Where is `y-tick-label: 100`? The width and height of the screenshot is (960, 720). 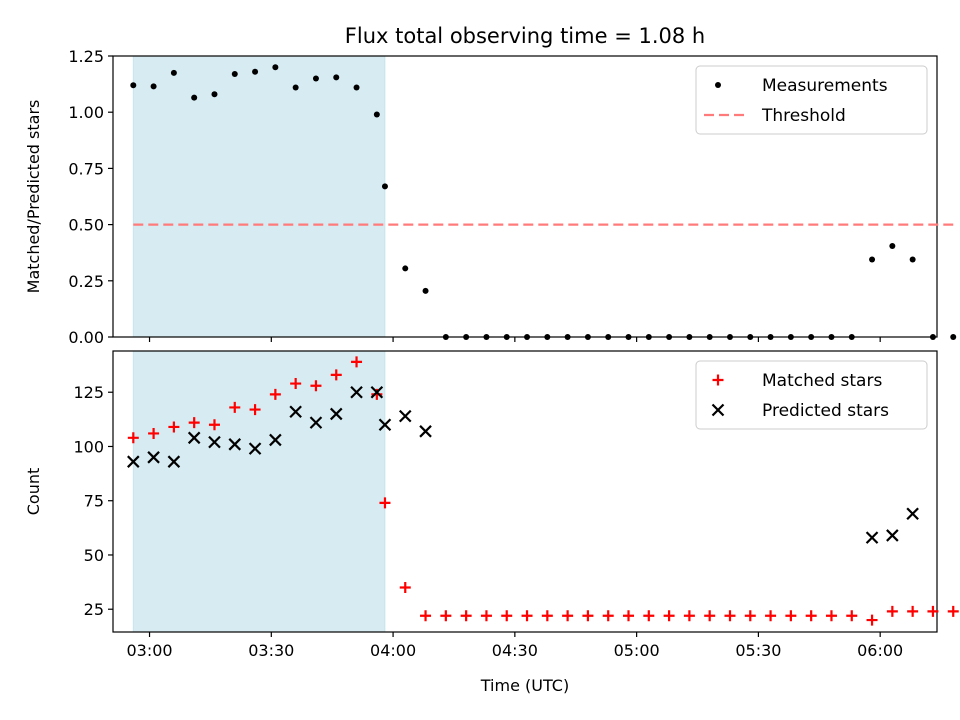 y-tick-label: 100 is located at coordinates (88, 446).